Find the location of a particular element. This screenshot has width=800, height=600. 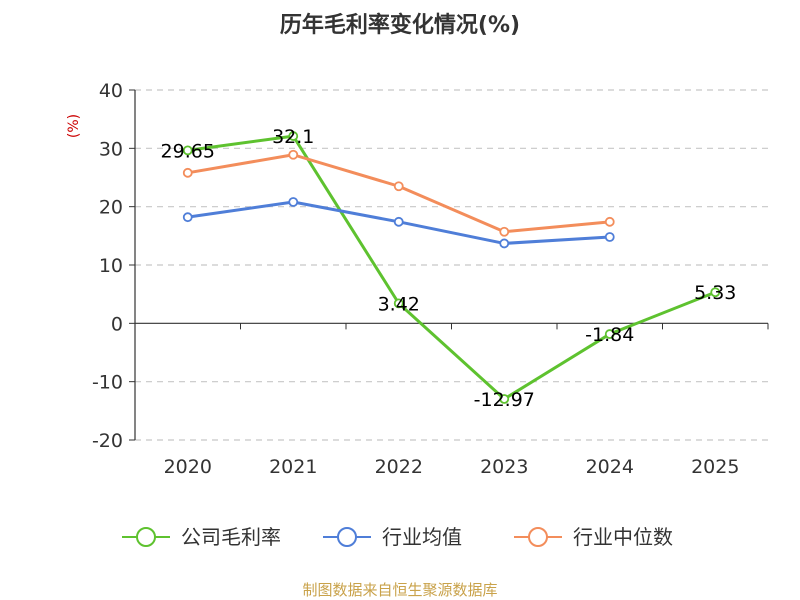

legend-item: 行业均值 is located at coordinates (392, 537).